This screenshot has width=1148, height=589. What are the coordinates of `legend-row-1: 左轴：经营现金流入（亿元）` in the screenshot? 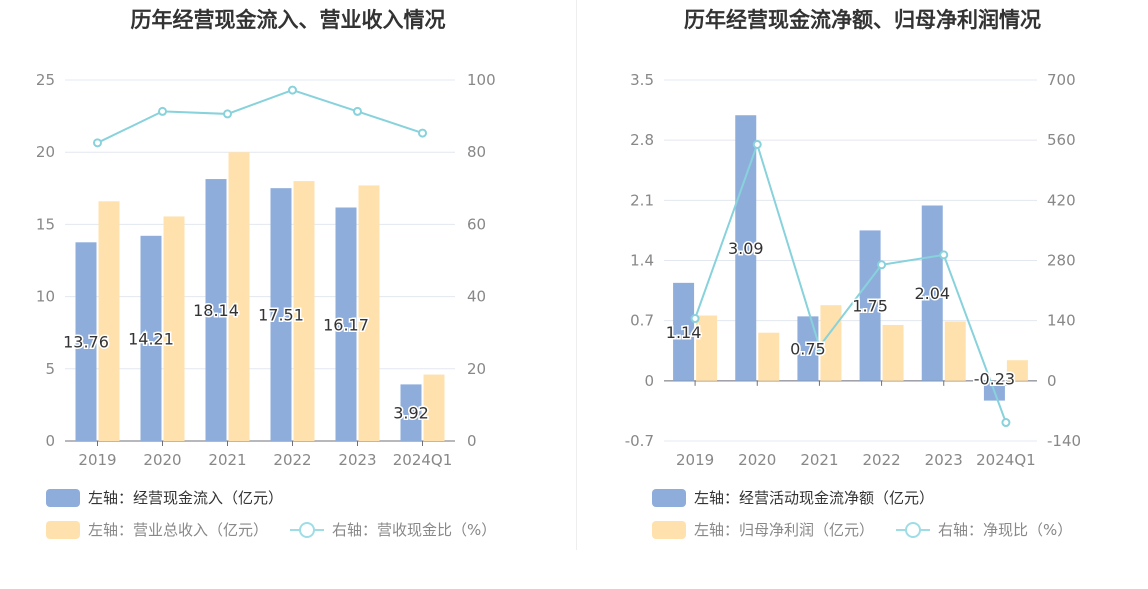 It's located at (175, 497).